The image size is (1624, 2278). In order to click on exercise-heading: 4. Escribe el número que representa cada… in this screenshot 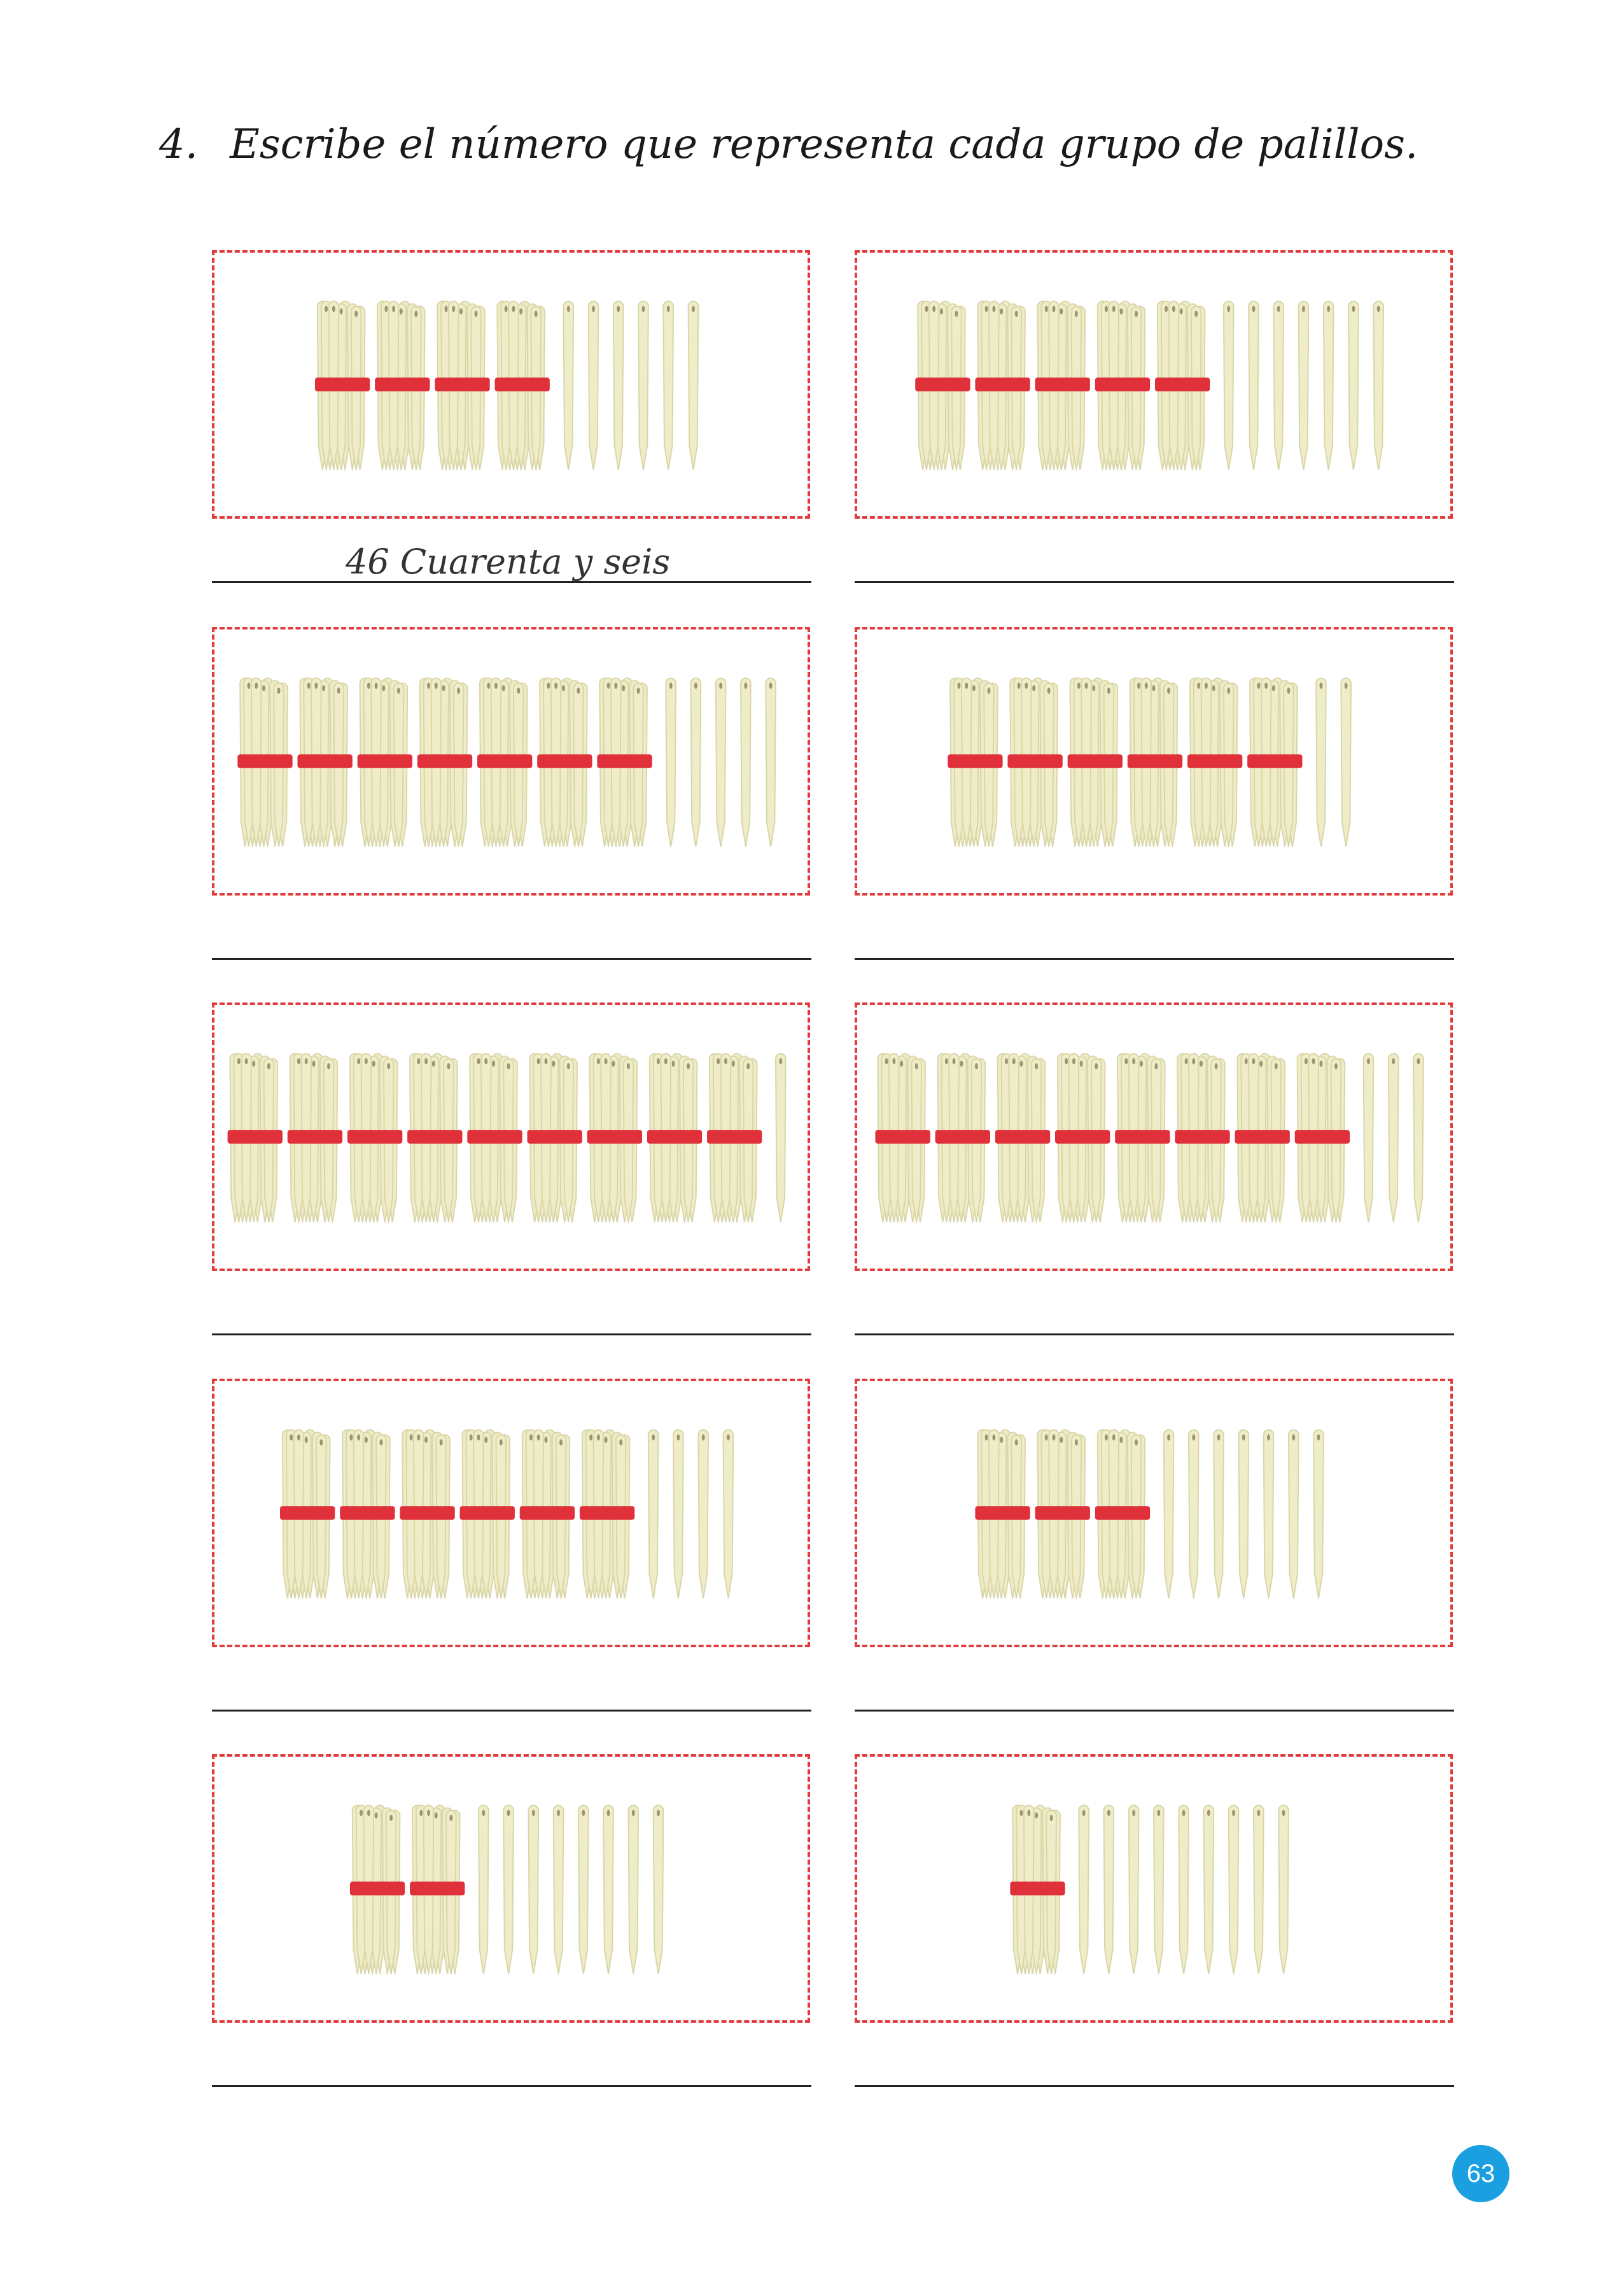, I will do `click(827, 144)`.